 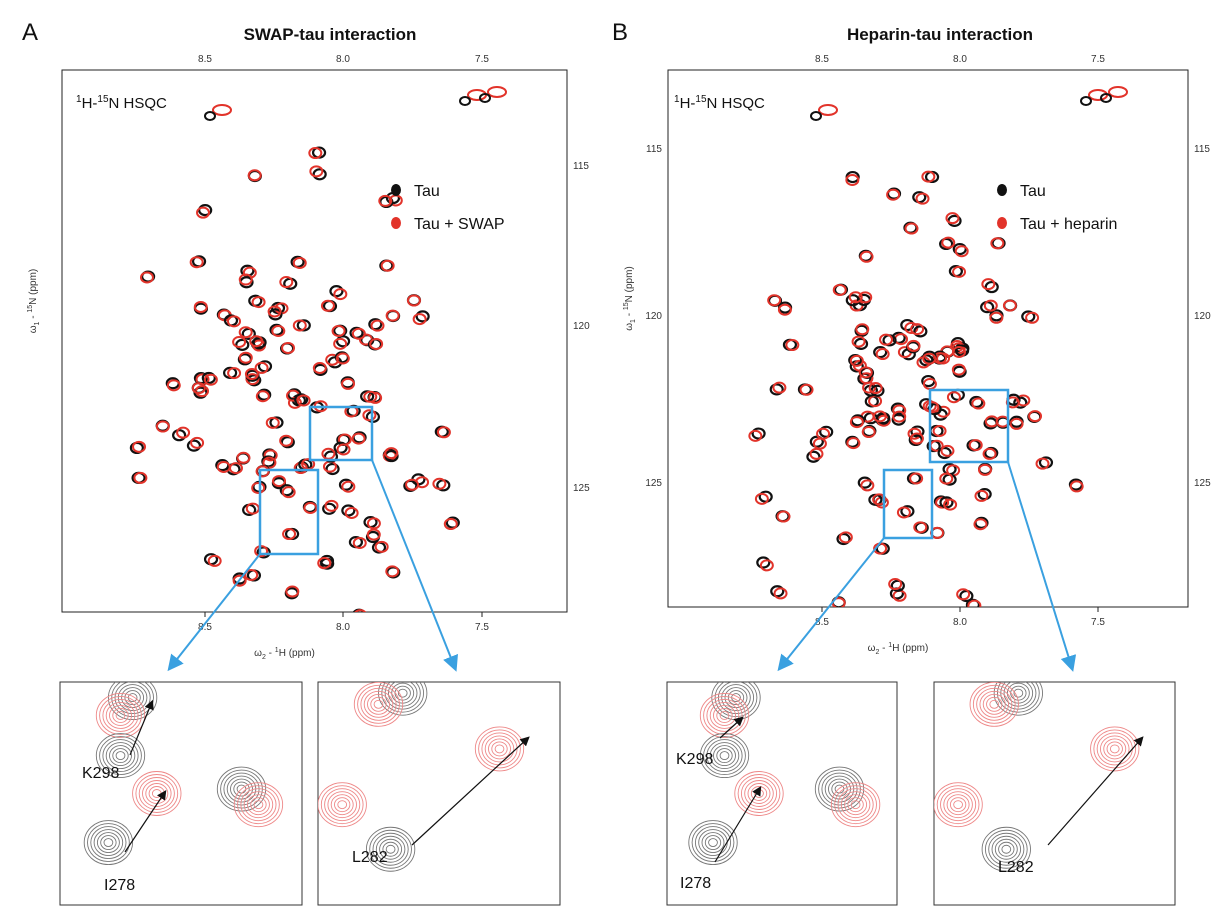 I want to click on zoom-box, so click(x=341, y=433).